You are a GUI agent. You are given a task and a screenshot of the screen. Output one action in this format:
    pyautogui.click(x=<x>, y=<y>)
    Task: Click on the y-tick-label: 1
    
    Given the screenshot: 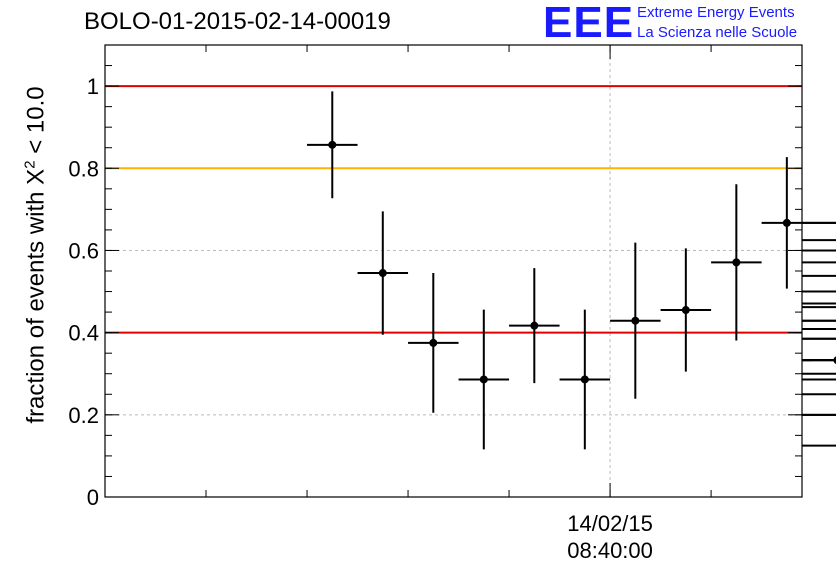 What is the action you would take?
    pyautogui.click(x=93, y=86)
    